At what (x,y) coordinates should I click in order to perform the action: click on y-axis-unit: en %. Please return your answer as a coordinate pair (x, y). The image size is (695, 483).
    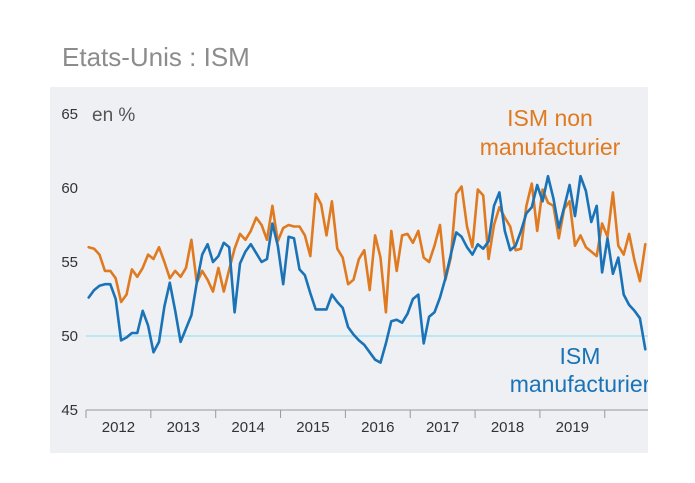
    Looking at the image, I should click on (113, 115).